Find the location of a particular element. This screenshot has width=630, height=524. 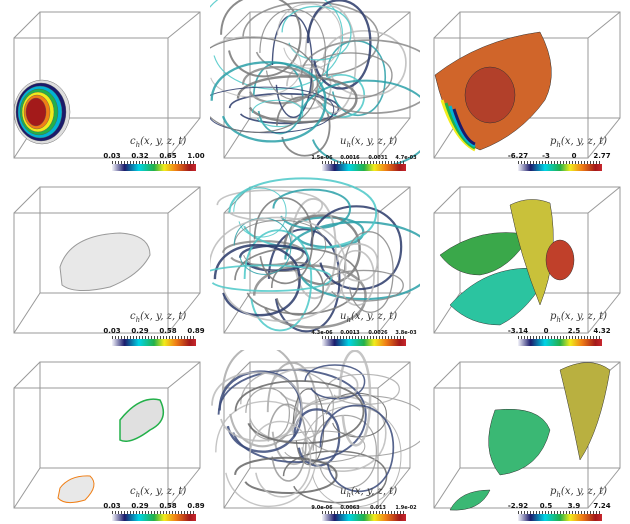

colorbar-tick-label: 0.013 is located at coordinates (378, 508).